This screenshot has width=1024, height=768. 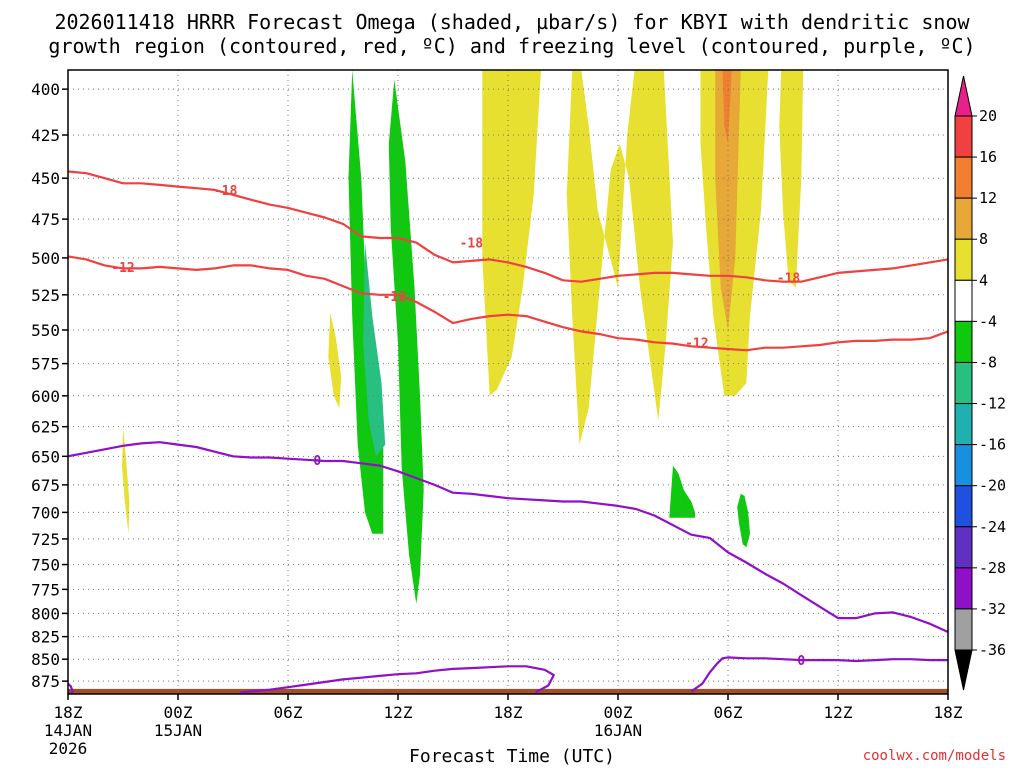 I want to click on colorbar-label: -28, so click(x=992, y=568).